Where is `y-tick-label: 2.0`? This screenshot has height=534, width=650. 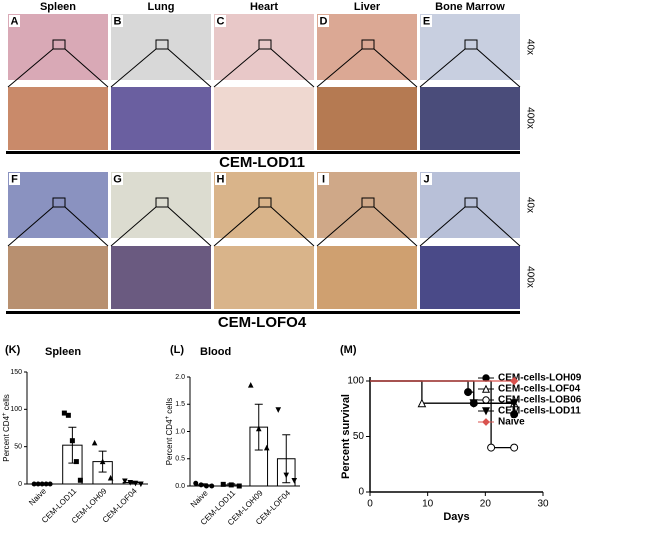
y-tick-label: 2.0 is located at coordinates (180, 377).